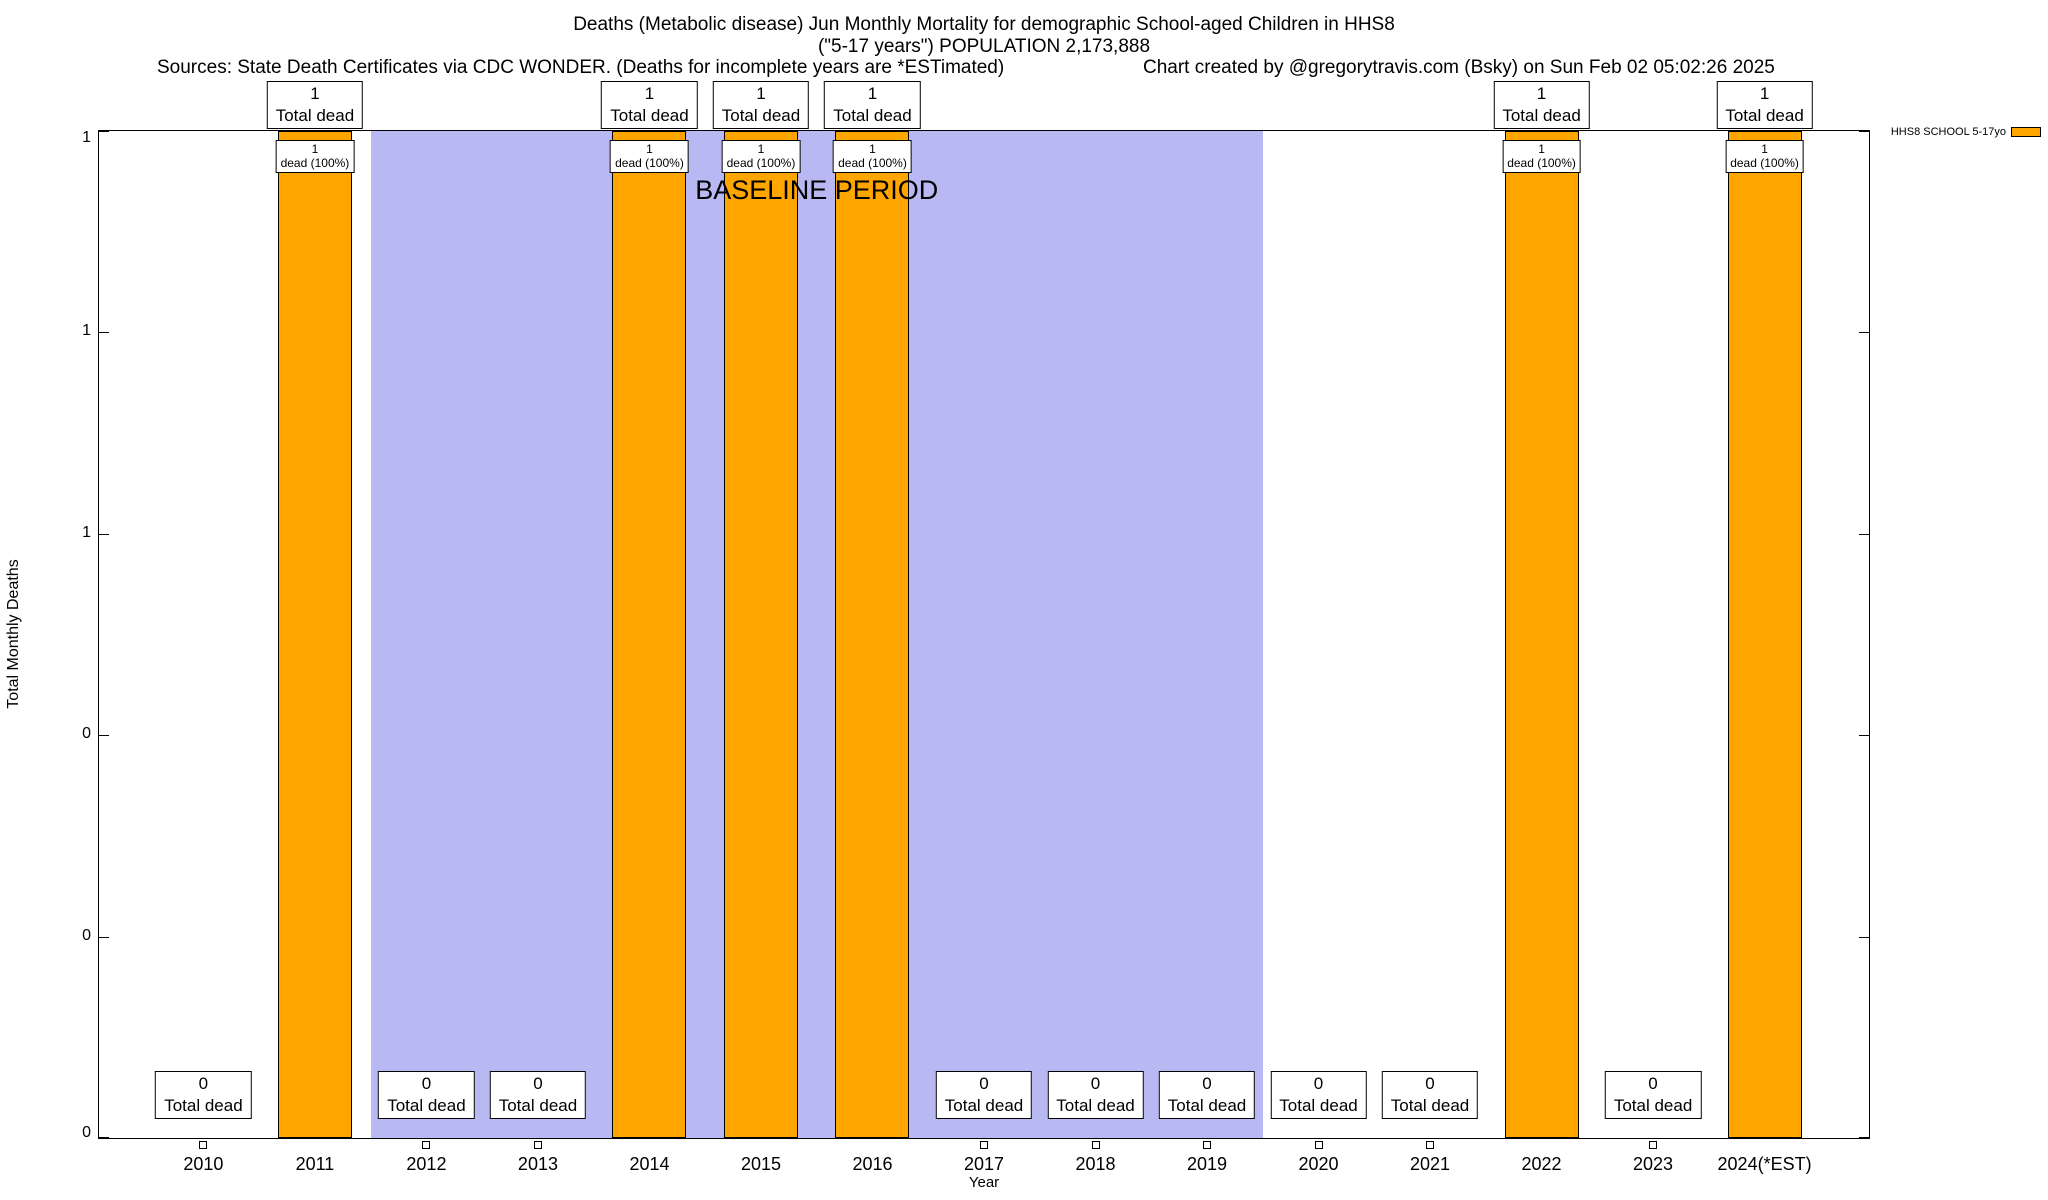 This screenshot has height=1200, width=2048. What do you see at coordinates (1430, 1094) in the screenshot?
I see `total-dead-box-2021: 0 Total dead` at bounding box center [1430, 1094].